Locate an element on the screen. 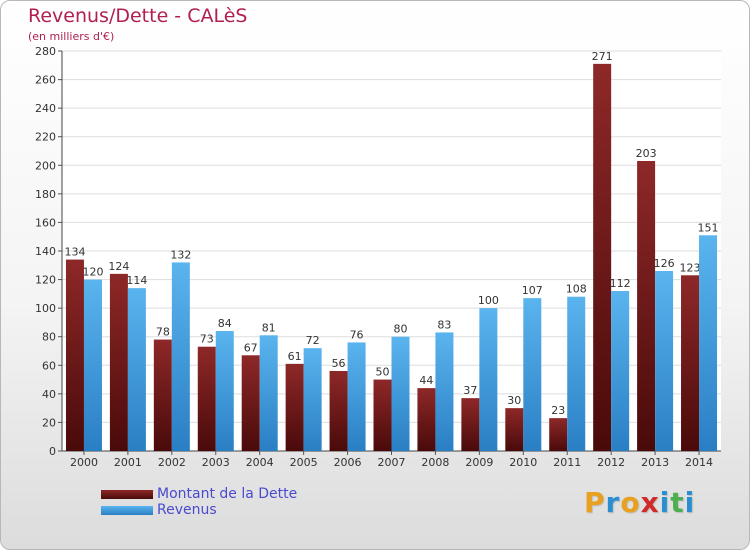 Image resolution: width=750 pixels, height=550 pixels. x-tick-label: 2005 is located at coordinates (304, 462).